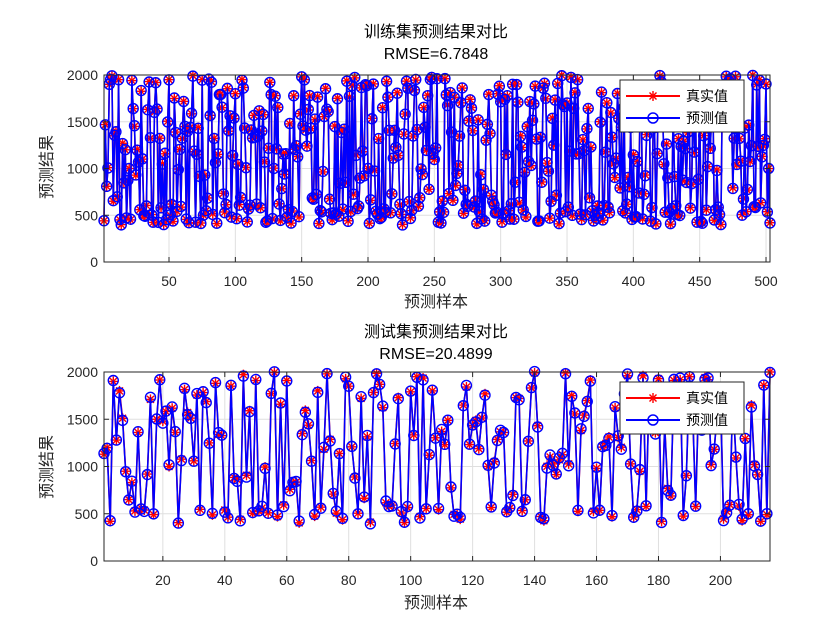  Describe the element at coordinates (436, 354) in the screenshot. I see `test-rmse: RMSE=20.4899` at that location.